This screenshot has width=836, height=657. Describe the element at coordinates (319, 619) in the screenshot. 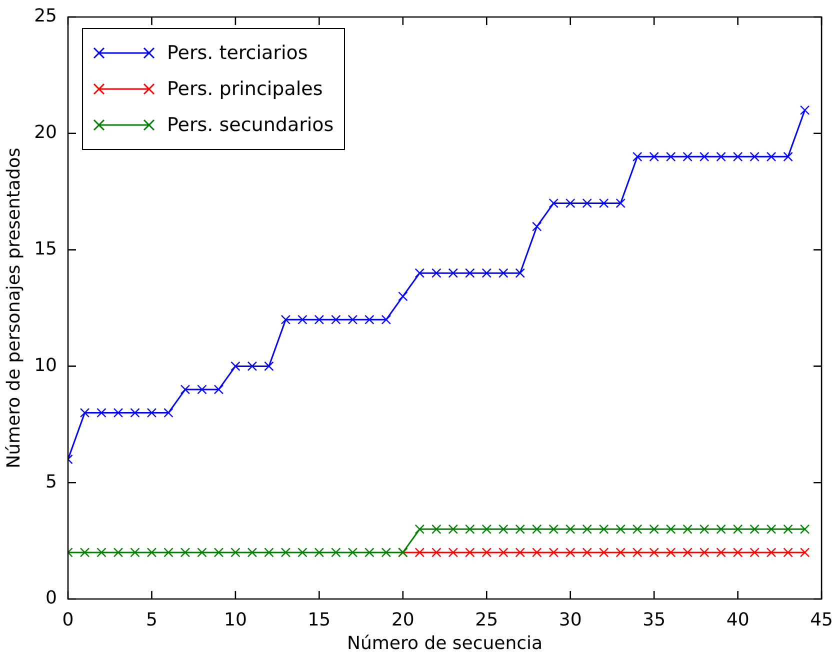

I see `x-tick-label: 15` at that location.